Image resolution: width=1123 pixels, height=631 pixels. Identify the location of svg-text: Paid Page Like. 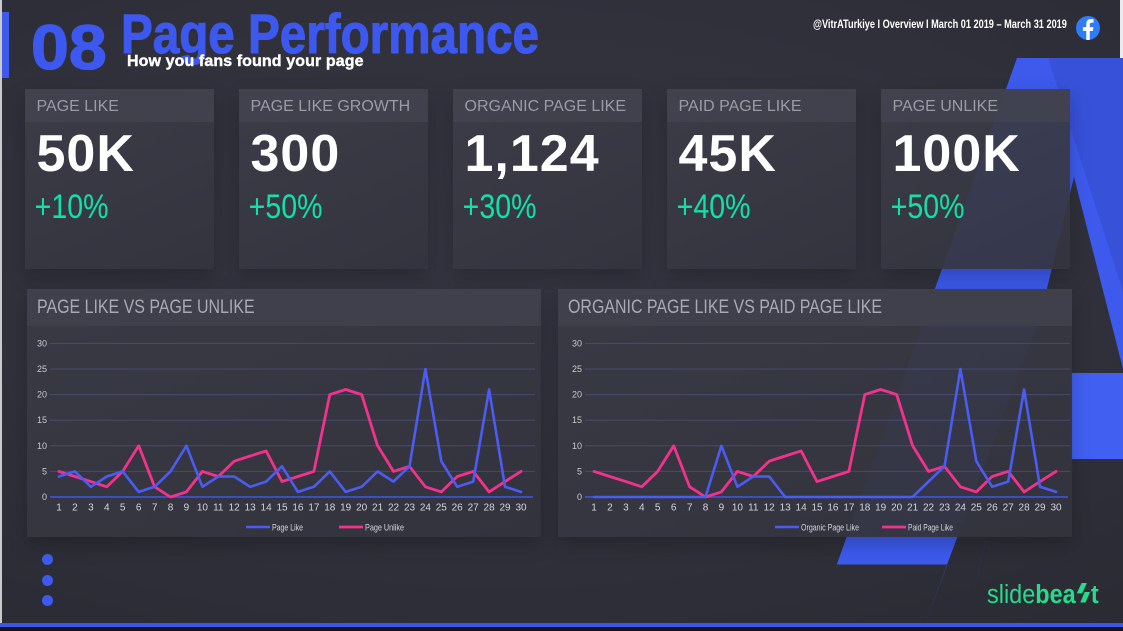
(930, 528).